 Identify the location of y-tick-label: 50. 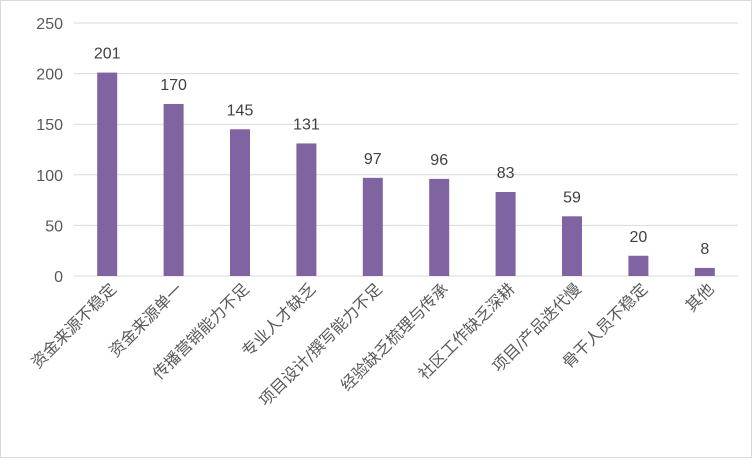
(54, 226).